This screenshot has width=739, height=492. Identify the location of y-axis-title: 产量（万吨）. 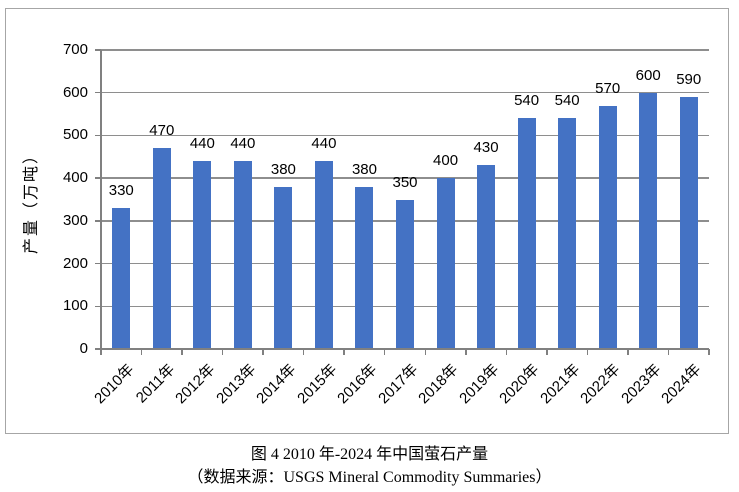
(31, 200).